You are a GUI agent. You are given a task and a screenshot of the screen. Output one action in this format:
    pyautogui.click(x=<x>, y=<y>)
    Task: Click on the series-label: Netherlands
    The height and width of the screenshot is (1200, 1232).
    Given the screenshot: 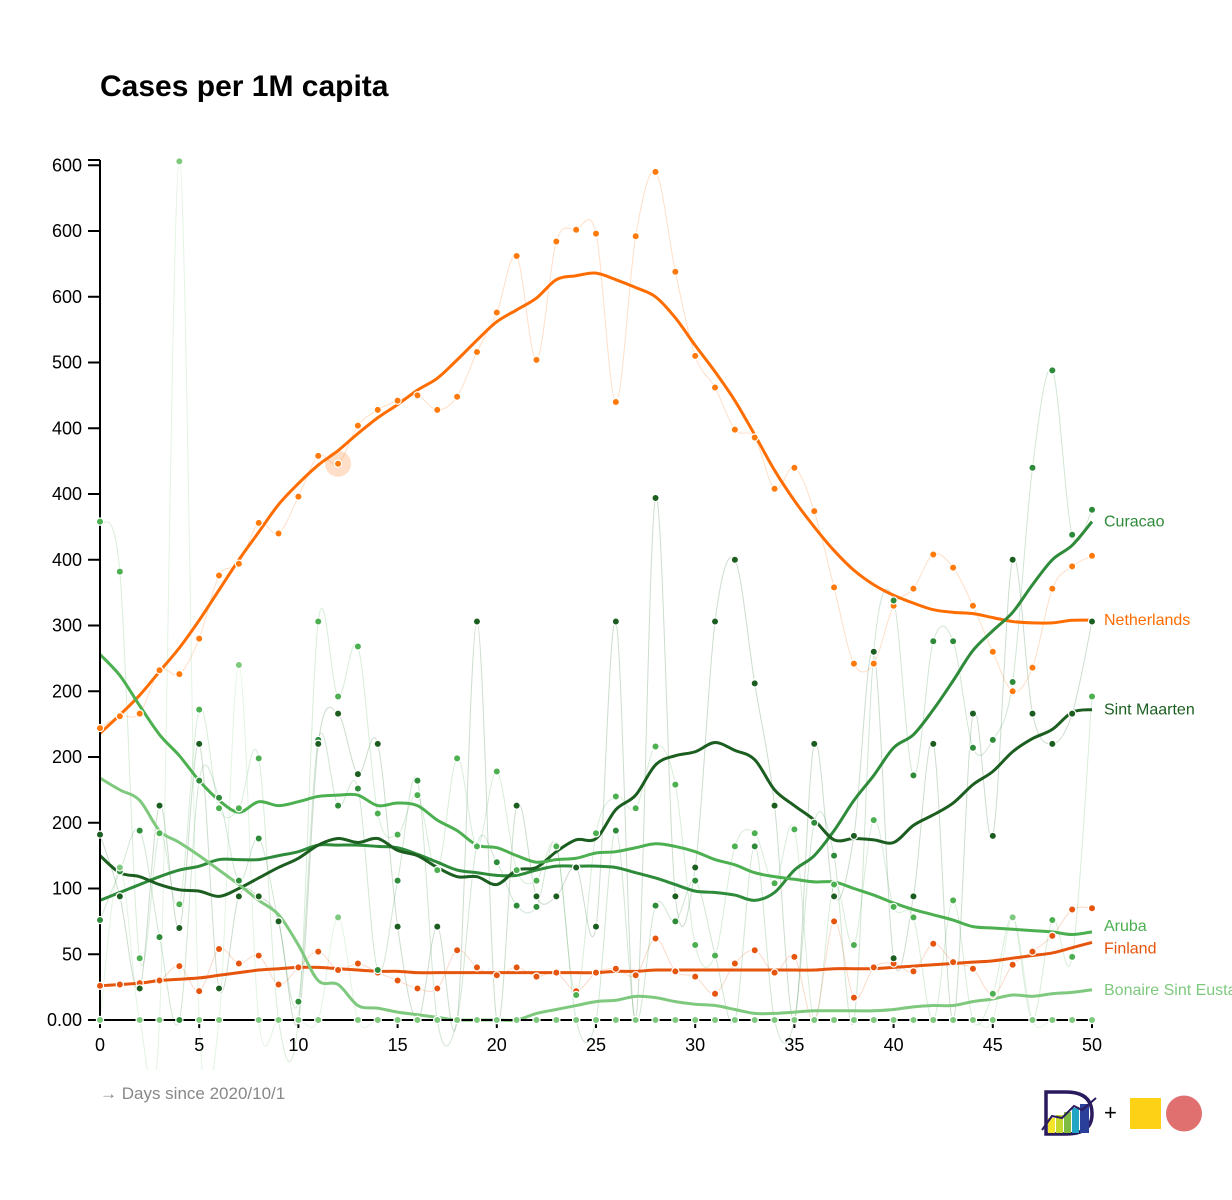 What is the action you would take?
    pyautogui.click(x=1147, y=620)
    